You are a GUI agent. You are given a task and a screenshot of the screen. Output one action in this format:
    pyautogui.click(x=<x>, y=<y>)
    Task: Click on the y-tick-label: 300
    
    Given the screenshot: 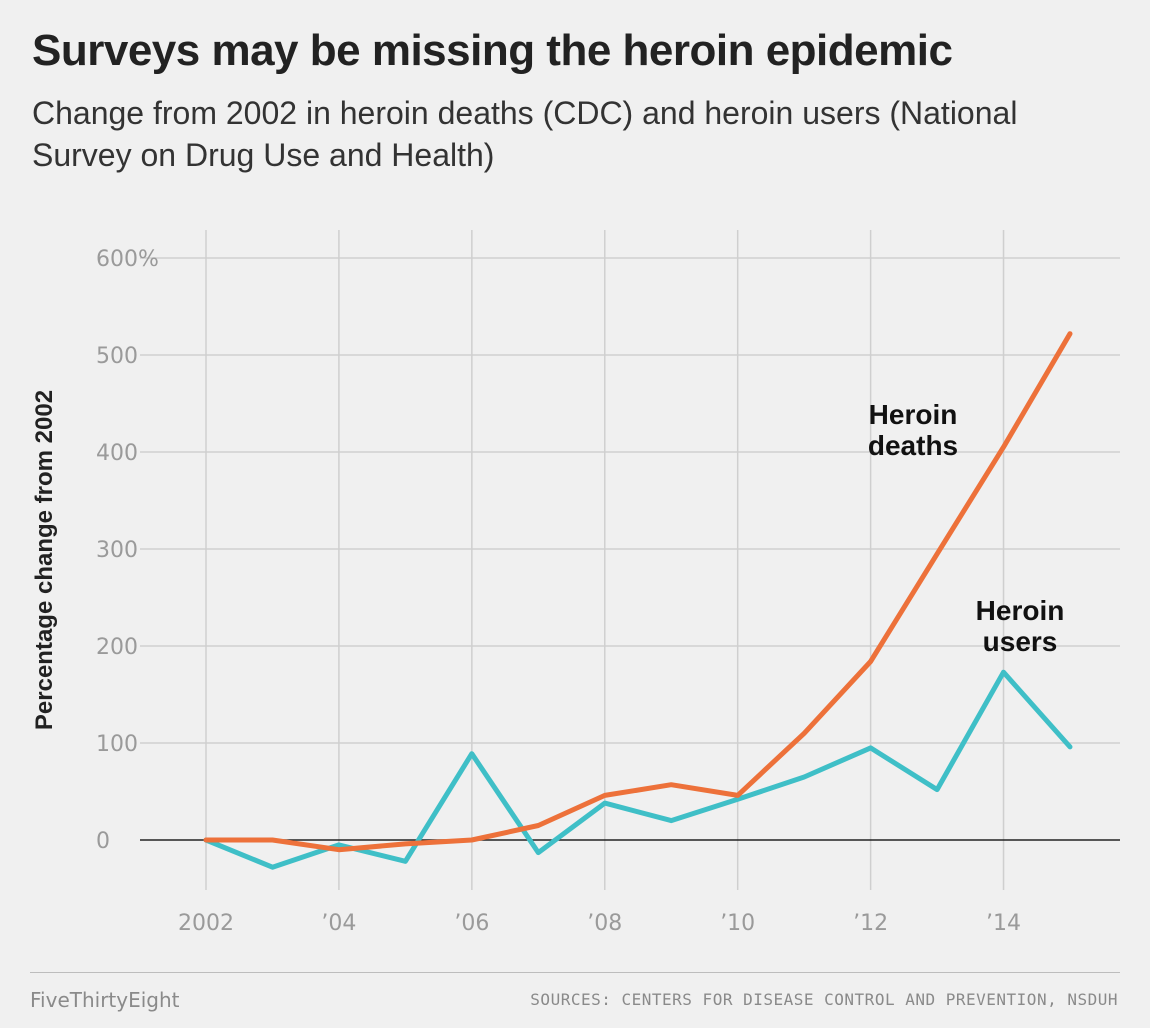 What is the action you would take?
    pyautogui.click(x=117, y=550)
    